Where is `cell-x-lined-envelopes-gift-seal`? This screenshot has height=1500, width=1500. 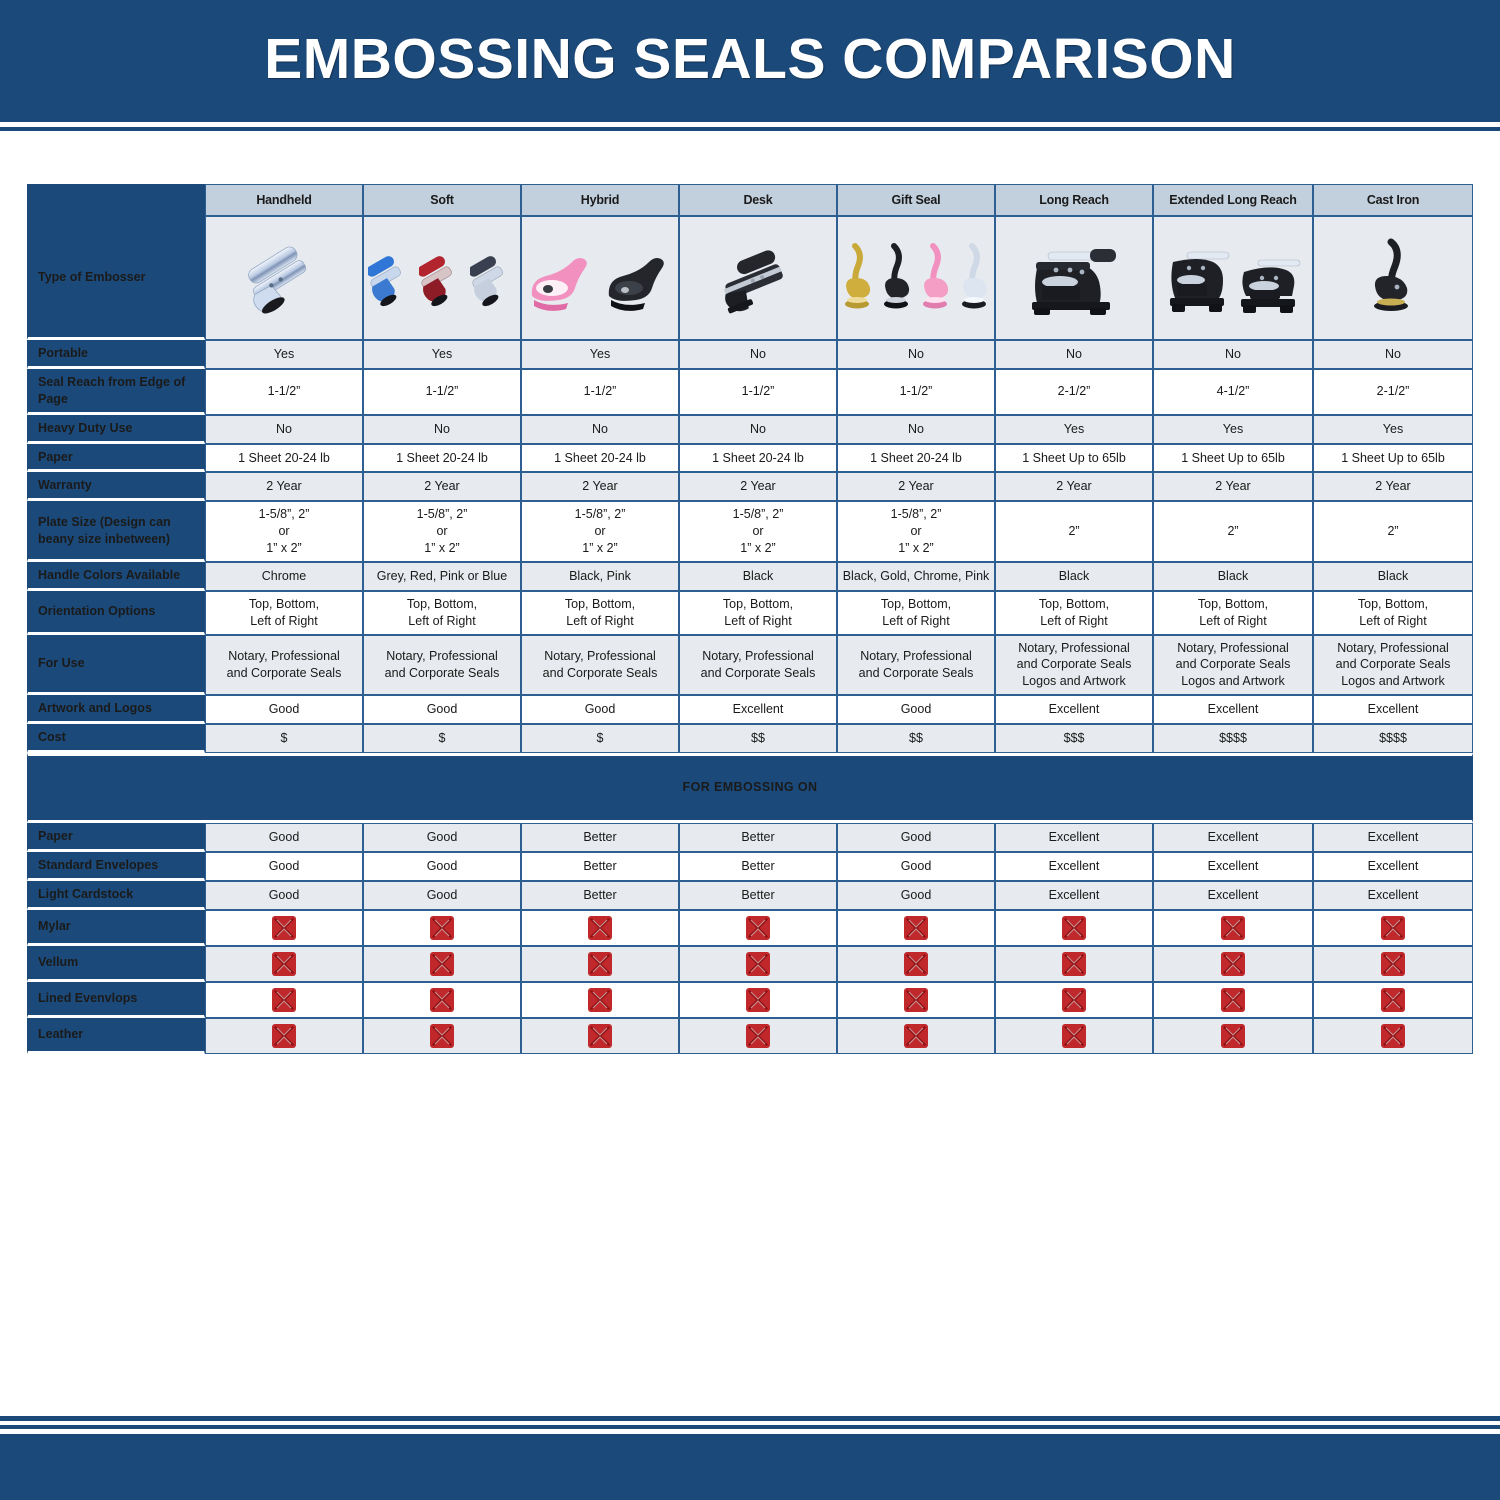 cell-x-lined-envelopes-gift-seal is located at coordinates (916, 999).